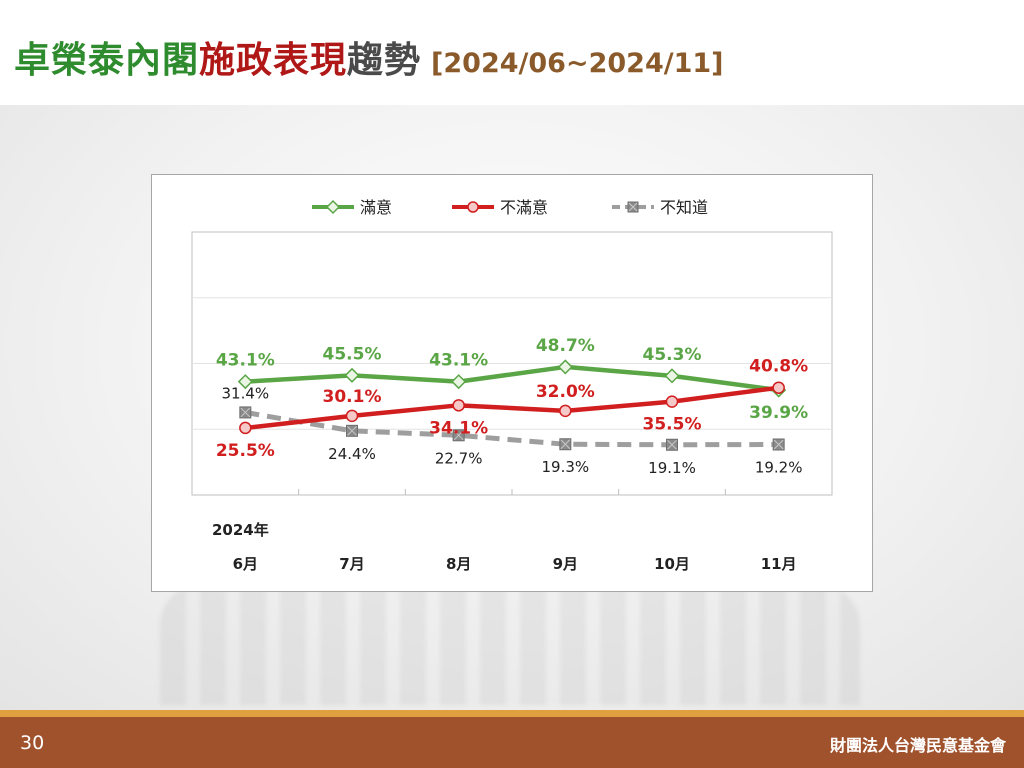 The width and height of the screenshot is (1024, 768). I want to click on series-2-point-5-x2, so click(778, 444).